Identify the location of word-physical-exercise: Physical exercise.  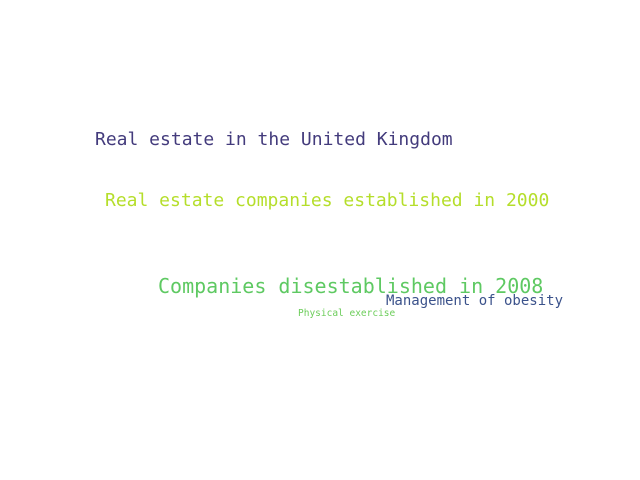
(347, 313).